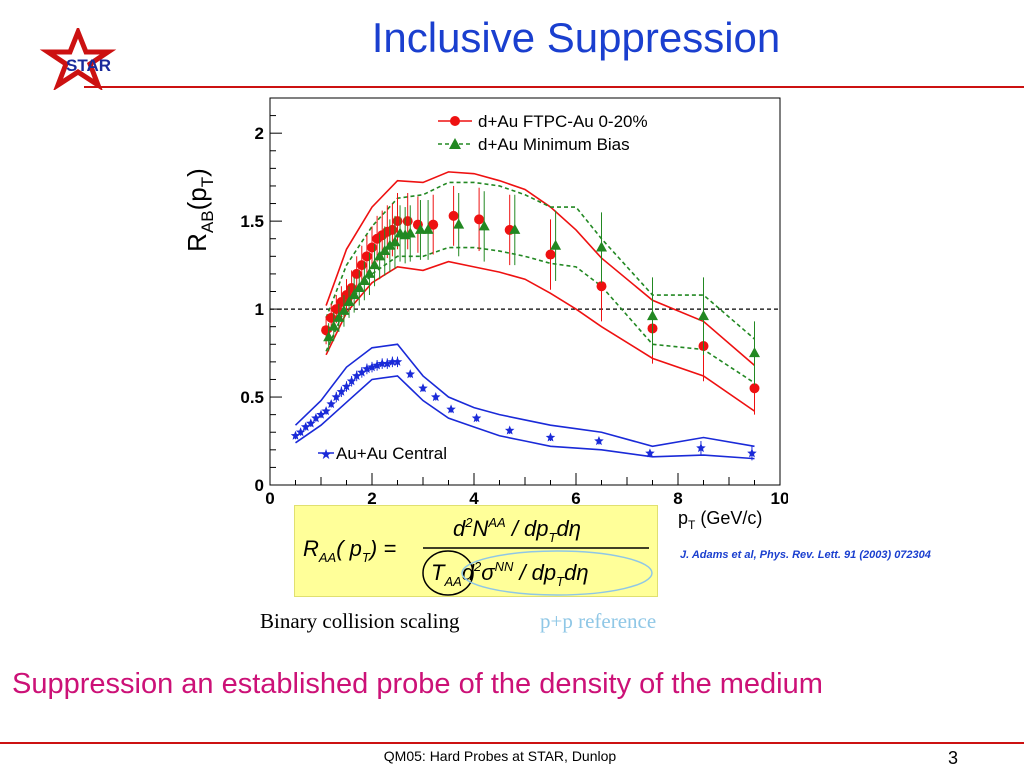 This screenshot has width=1024, height=769. What do you see at coordinates (360, 621) in the screenshot?
I see `binary-collision-label: Binary collision scaling` at bounding box center [360, 621].